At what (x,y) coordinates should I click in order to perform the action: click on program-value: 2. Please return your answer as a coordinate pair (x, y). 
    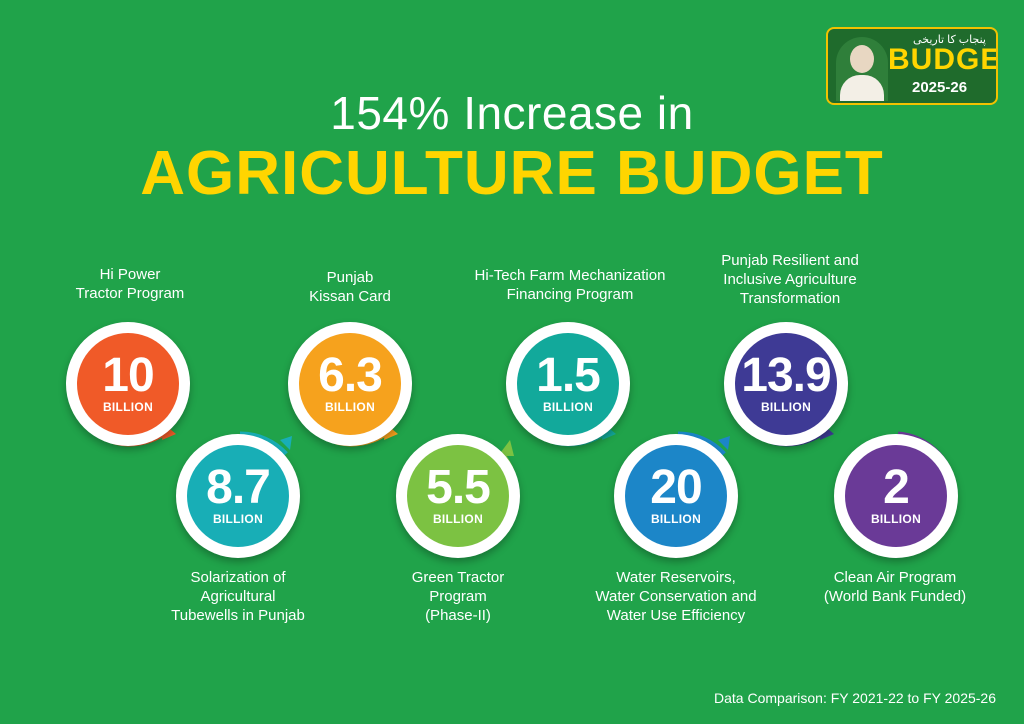
    Looking at the image, I should click on (896, 487).